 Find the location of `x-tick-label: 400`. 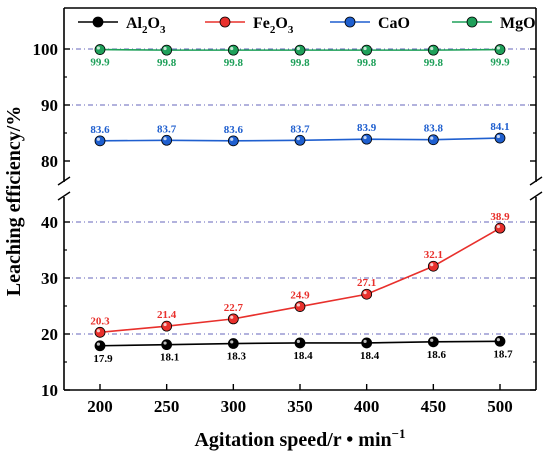

x-tick-label: 400 is located at coordinates (367, 406).